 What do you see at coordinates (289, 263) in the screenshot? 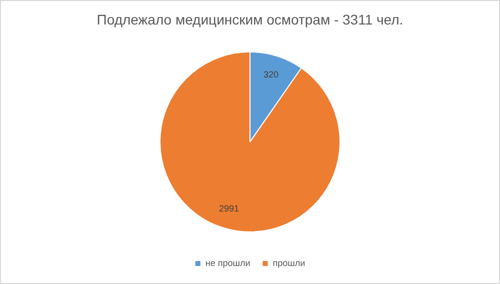
I see `legend-label: прошли` at bounding box center [289, 263].